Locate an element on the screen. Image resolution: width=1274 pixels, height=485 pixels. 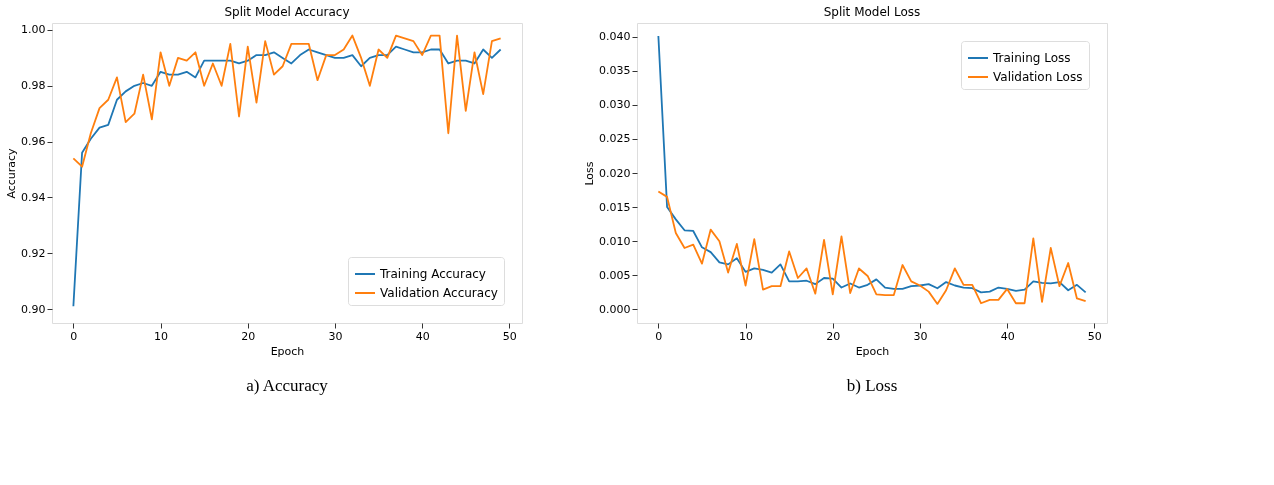
text: b) Loss is located at coordinates (872, 385).